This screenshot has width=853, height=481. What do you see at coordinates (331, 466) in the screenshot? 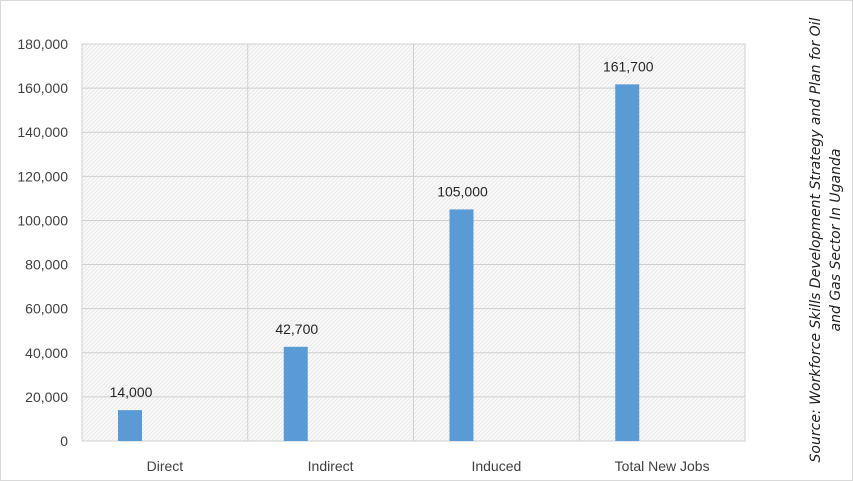
I see `x-tick-label: Indirect` at bounding box center [331, 466].